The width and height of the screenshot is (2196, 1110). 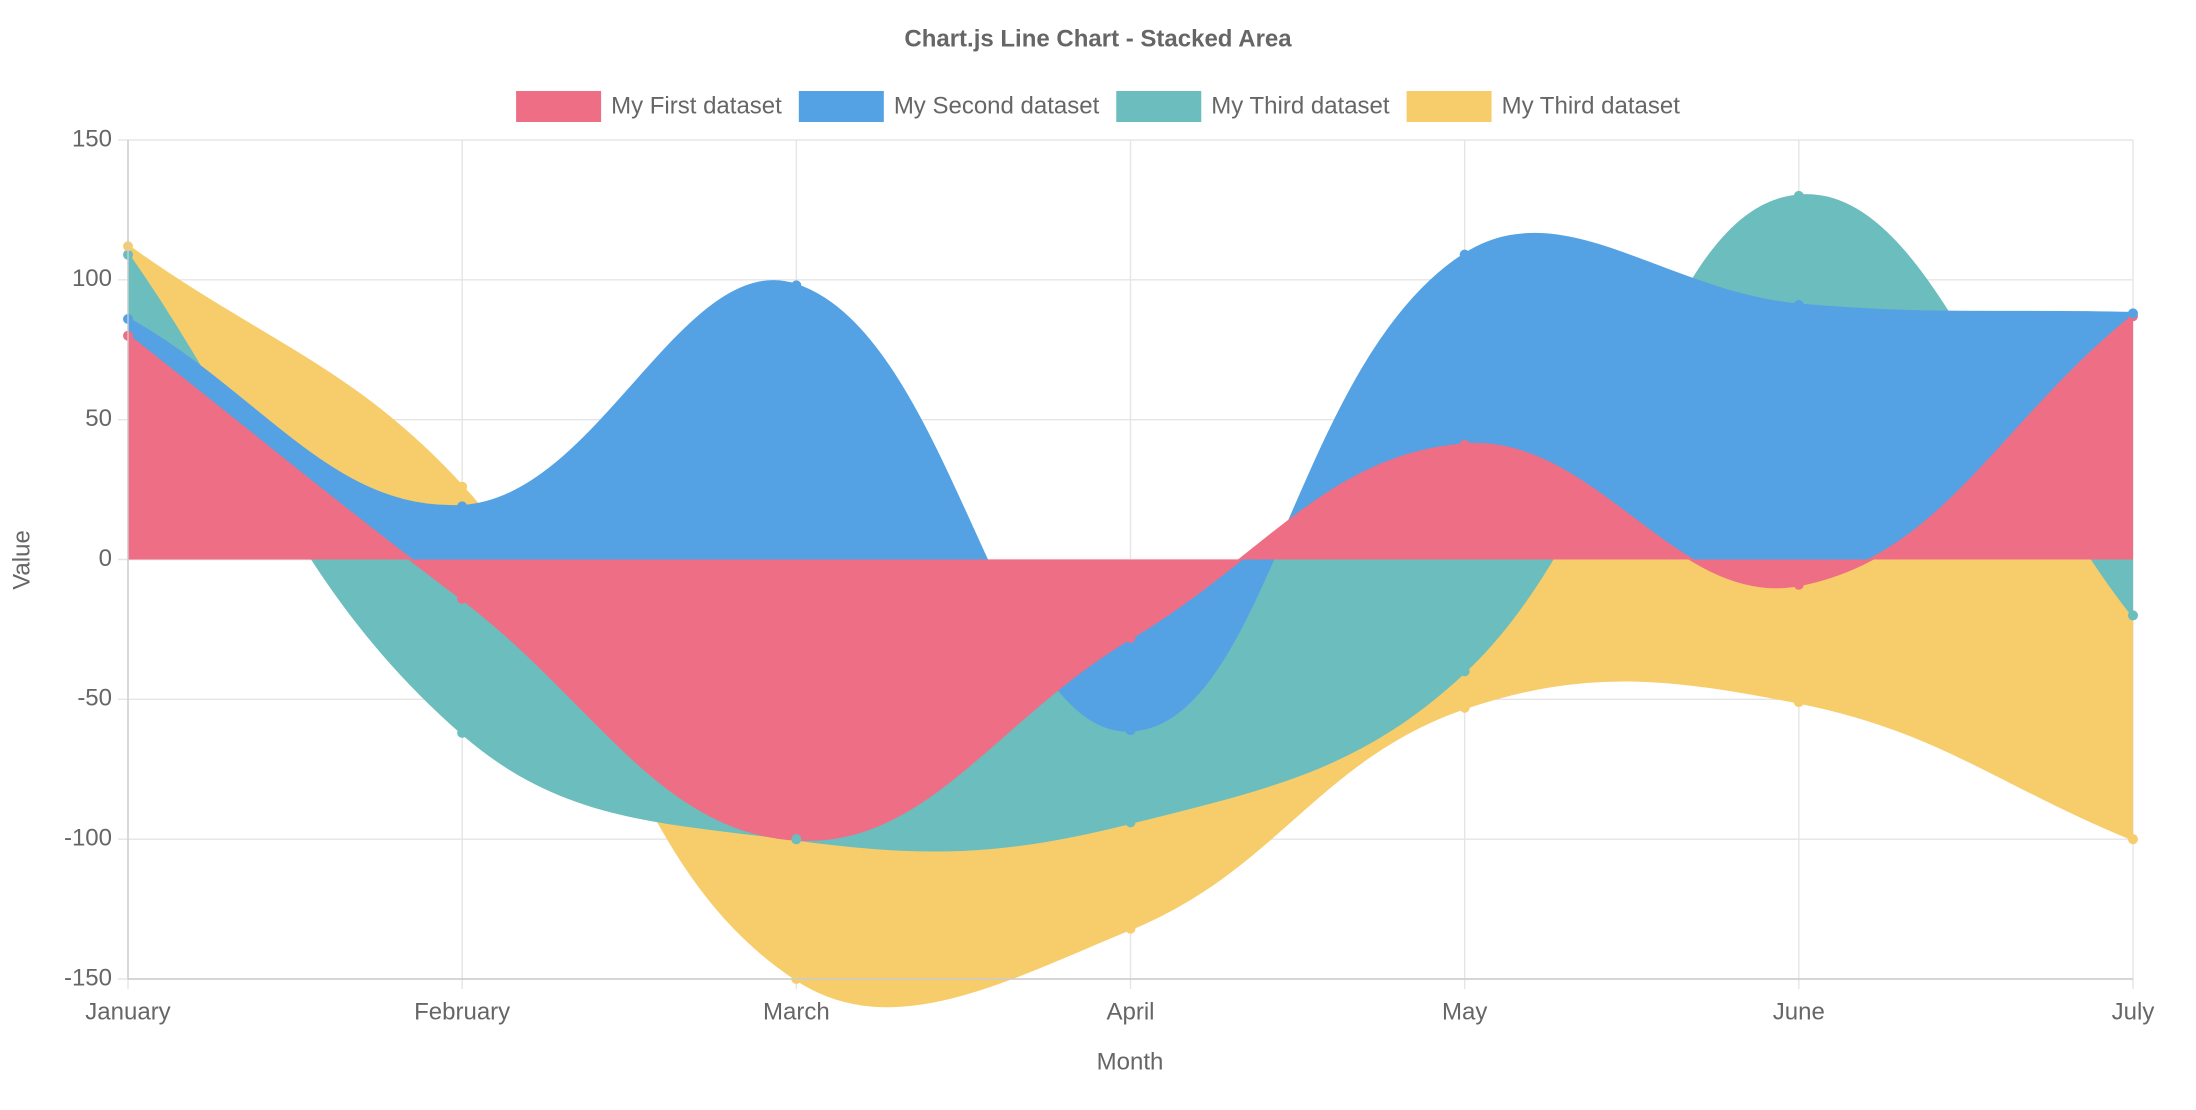 I want to click on legend-label: My Second dataset, so click(x=997, y=105).